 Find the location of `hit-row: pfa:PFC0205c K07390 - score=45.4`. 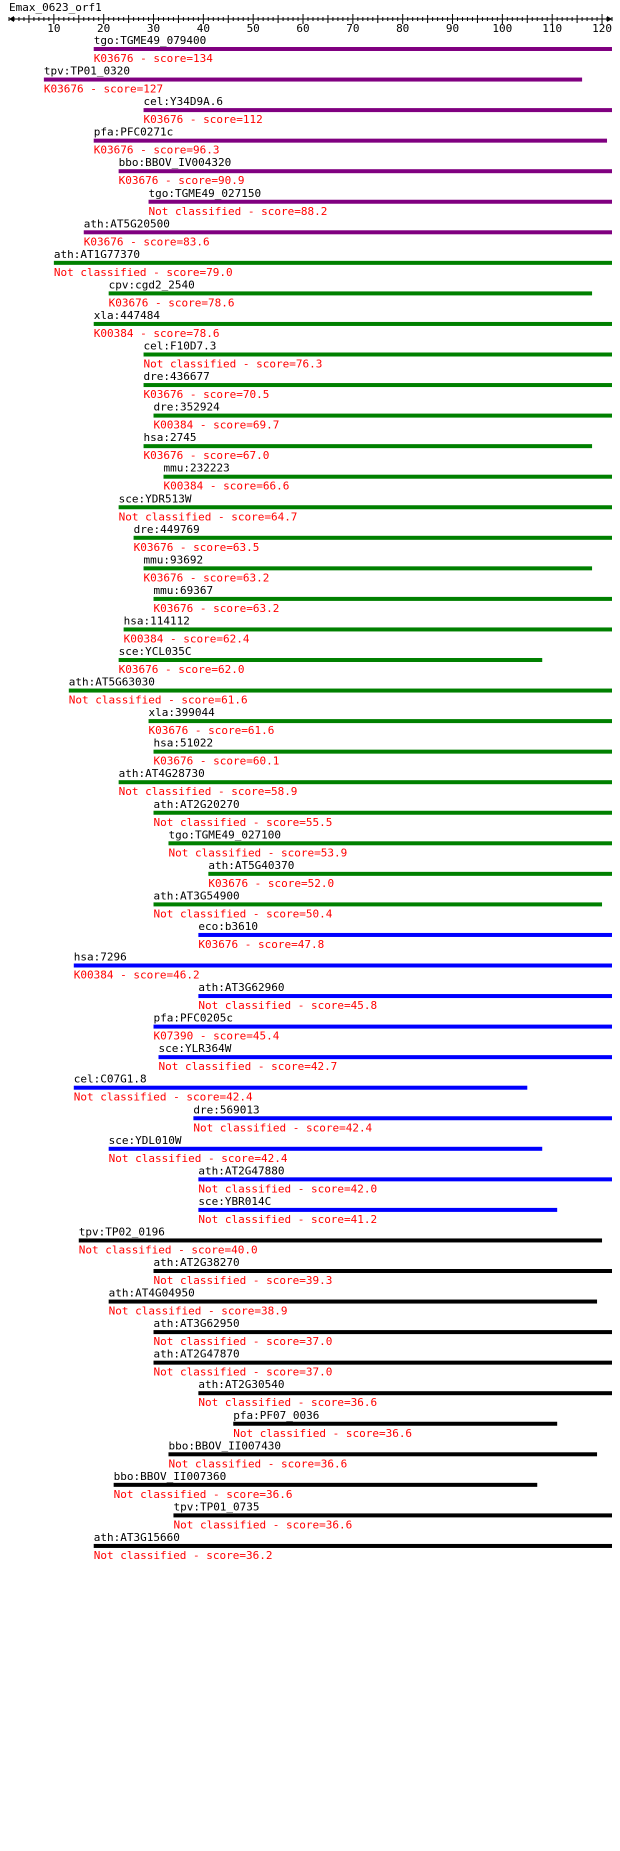

hit-row: pfa:PFC0205c K07390 - score=45.4 is located at coordinates (382, 1027).